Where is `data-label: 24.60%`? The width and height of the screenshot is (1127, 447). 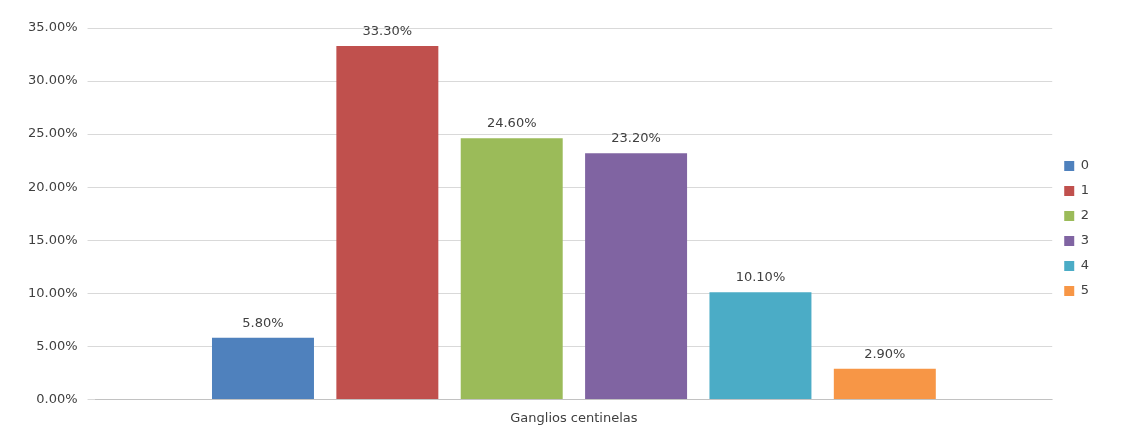 data-label: 24.60% is located at coordinates (511, 123).